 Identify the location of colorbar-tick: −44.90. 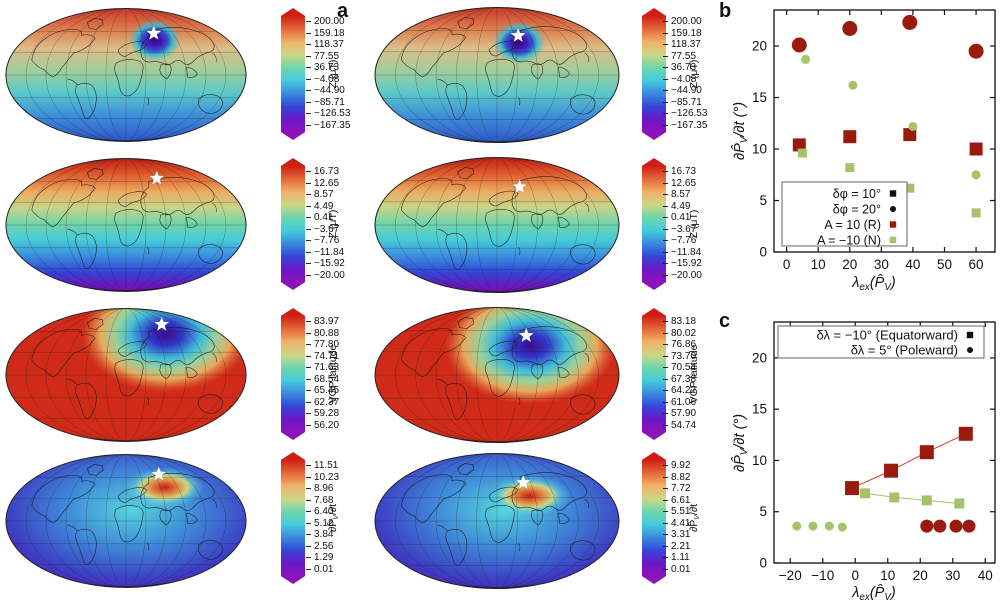
(692, 91).